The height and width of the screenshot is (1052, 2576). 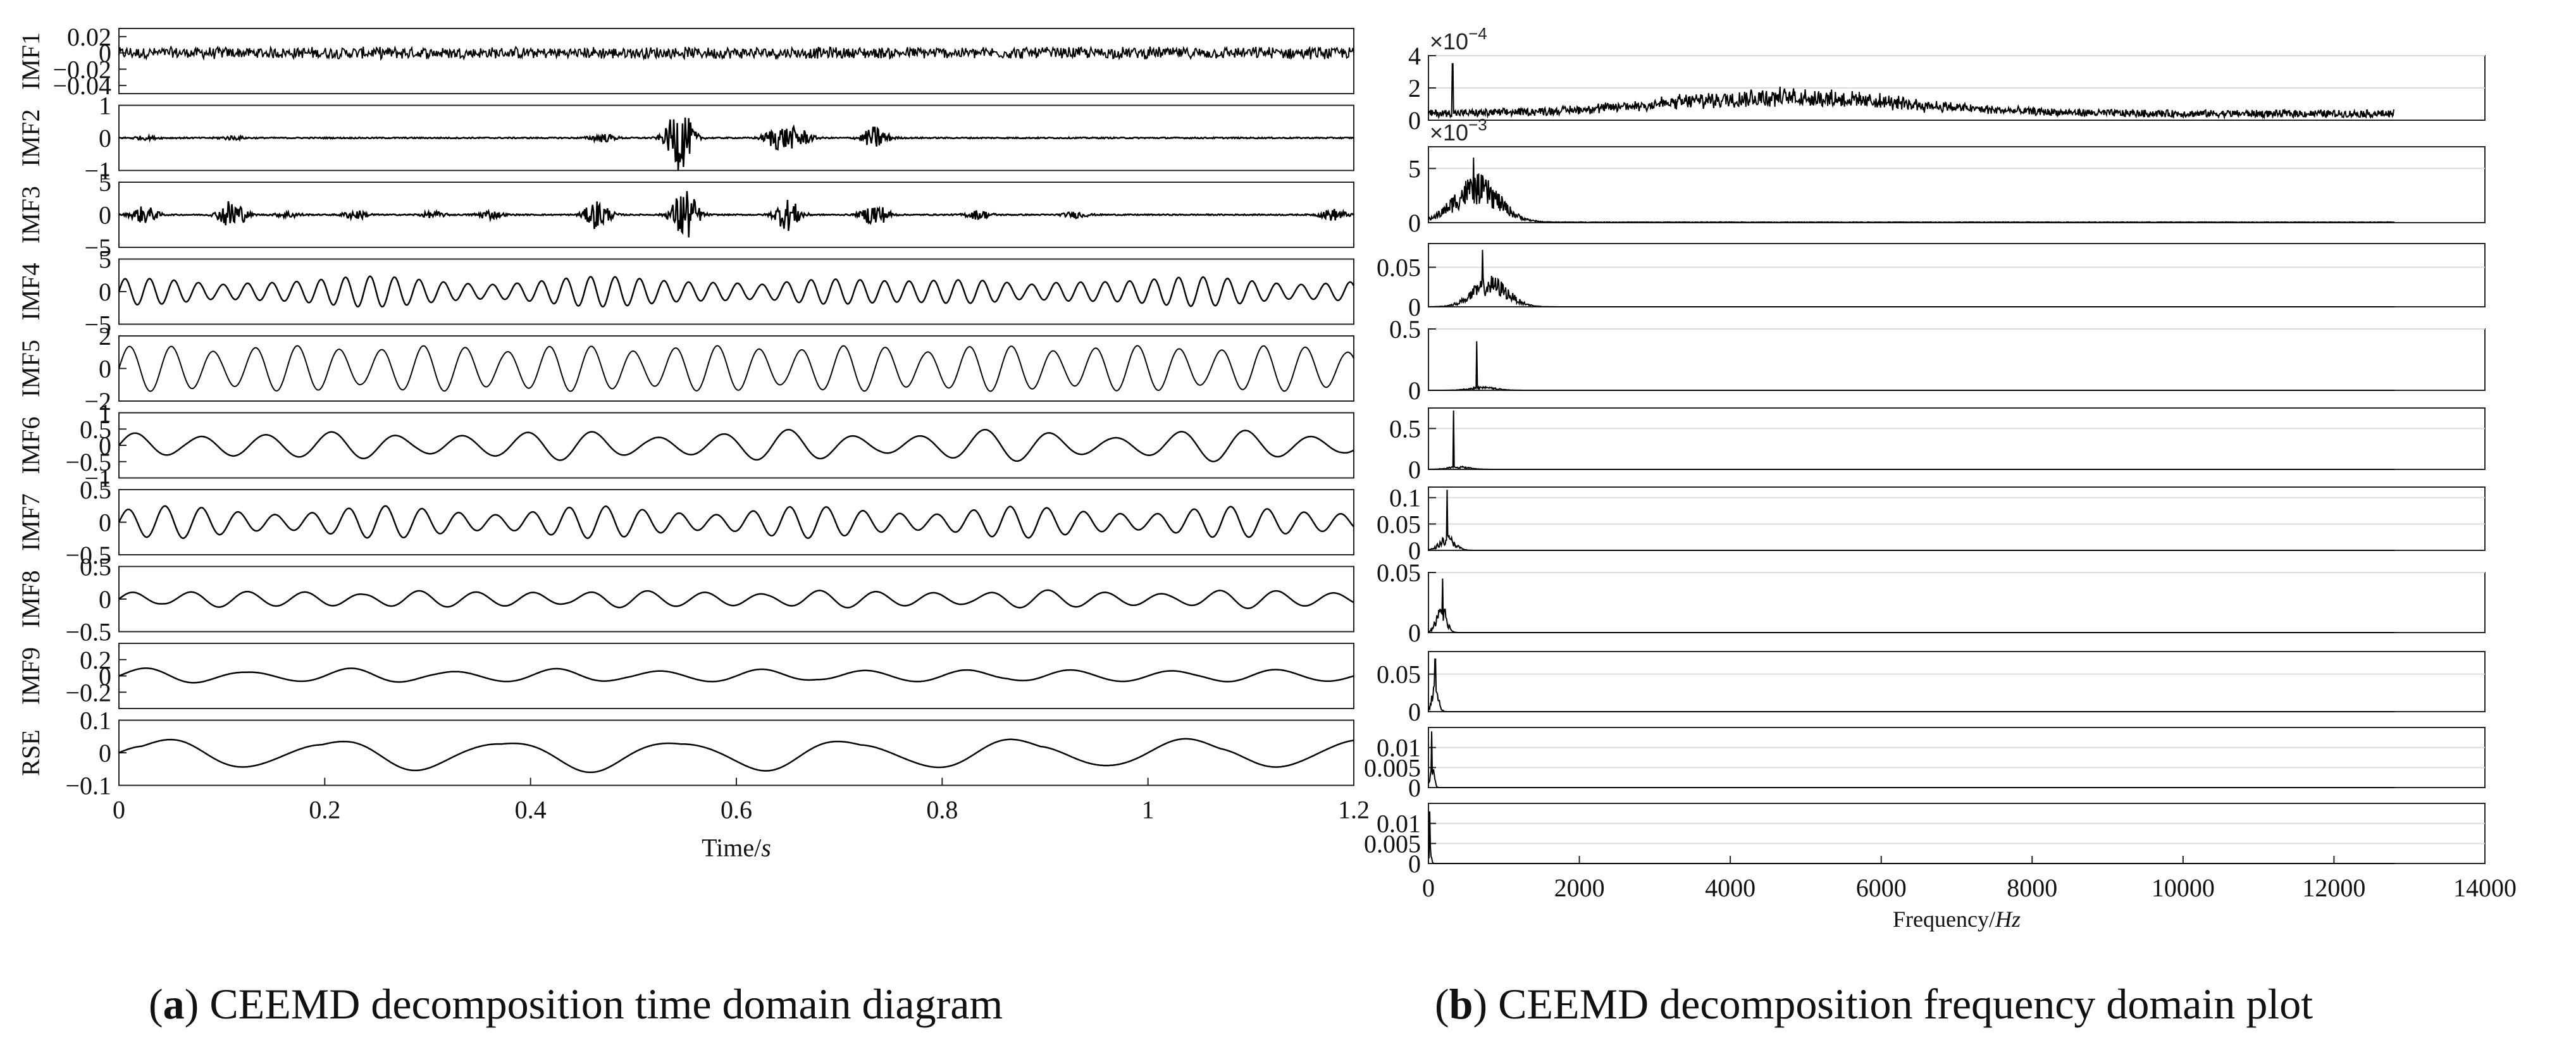 I want to click on freq-panel-3: 0.05 0, so click(x=1932, y=282).